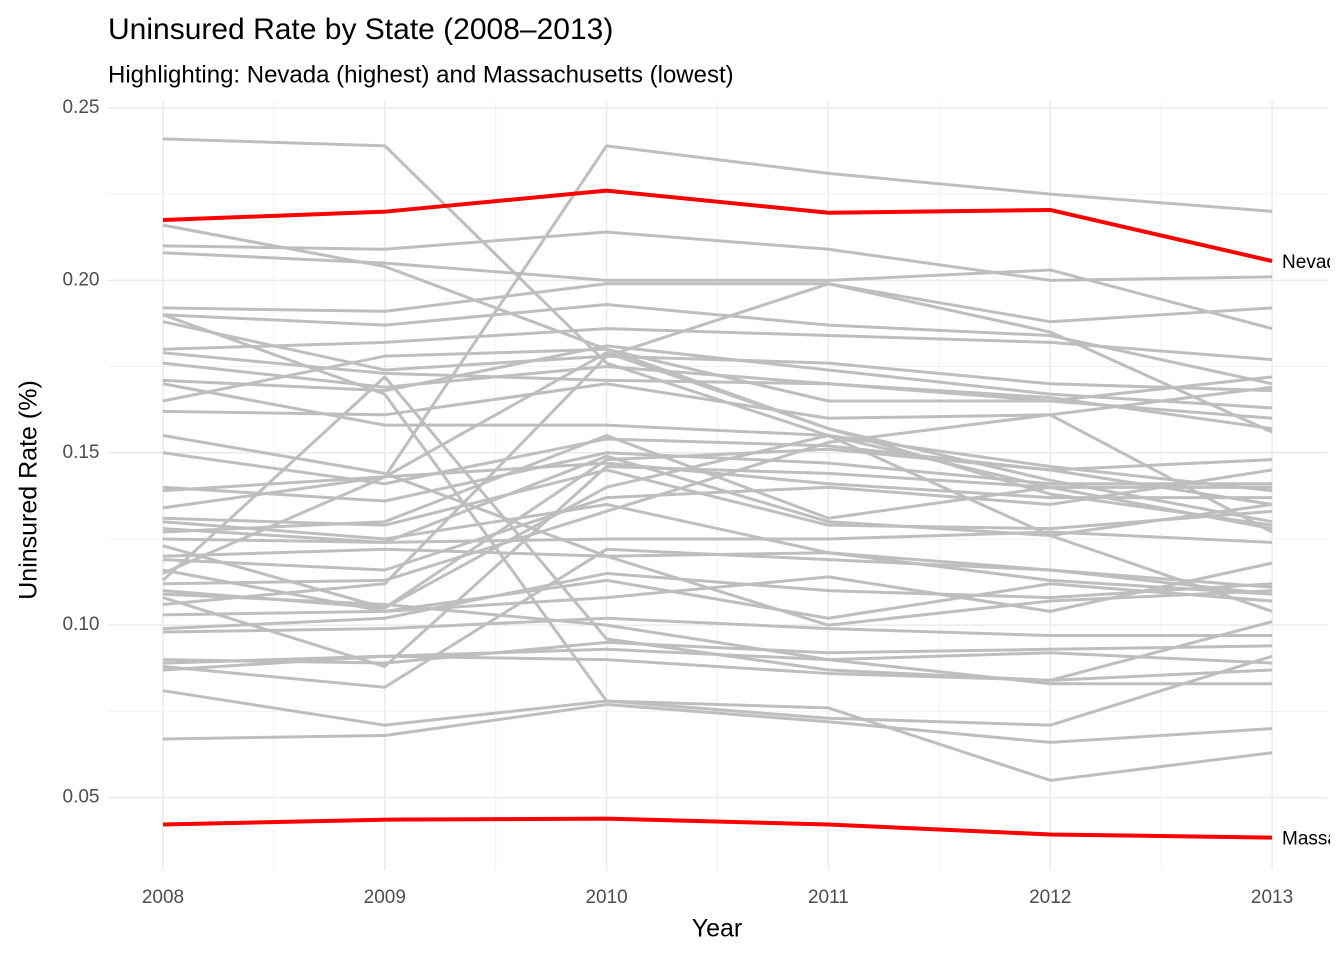  What do you see at coordinates (1050, 897) in the screenshot?
I see `x-tick-label: 2012` at bounding box center [1050, 897].